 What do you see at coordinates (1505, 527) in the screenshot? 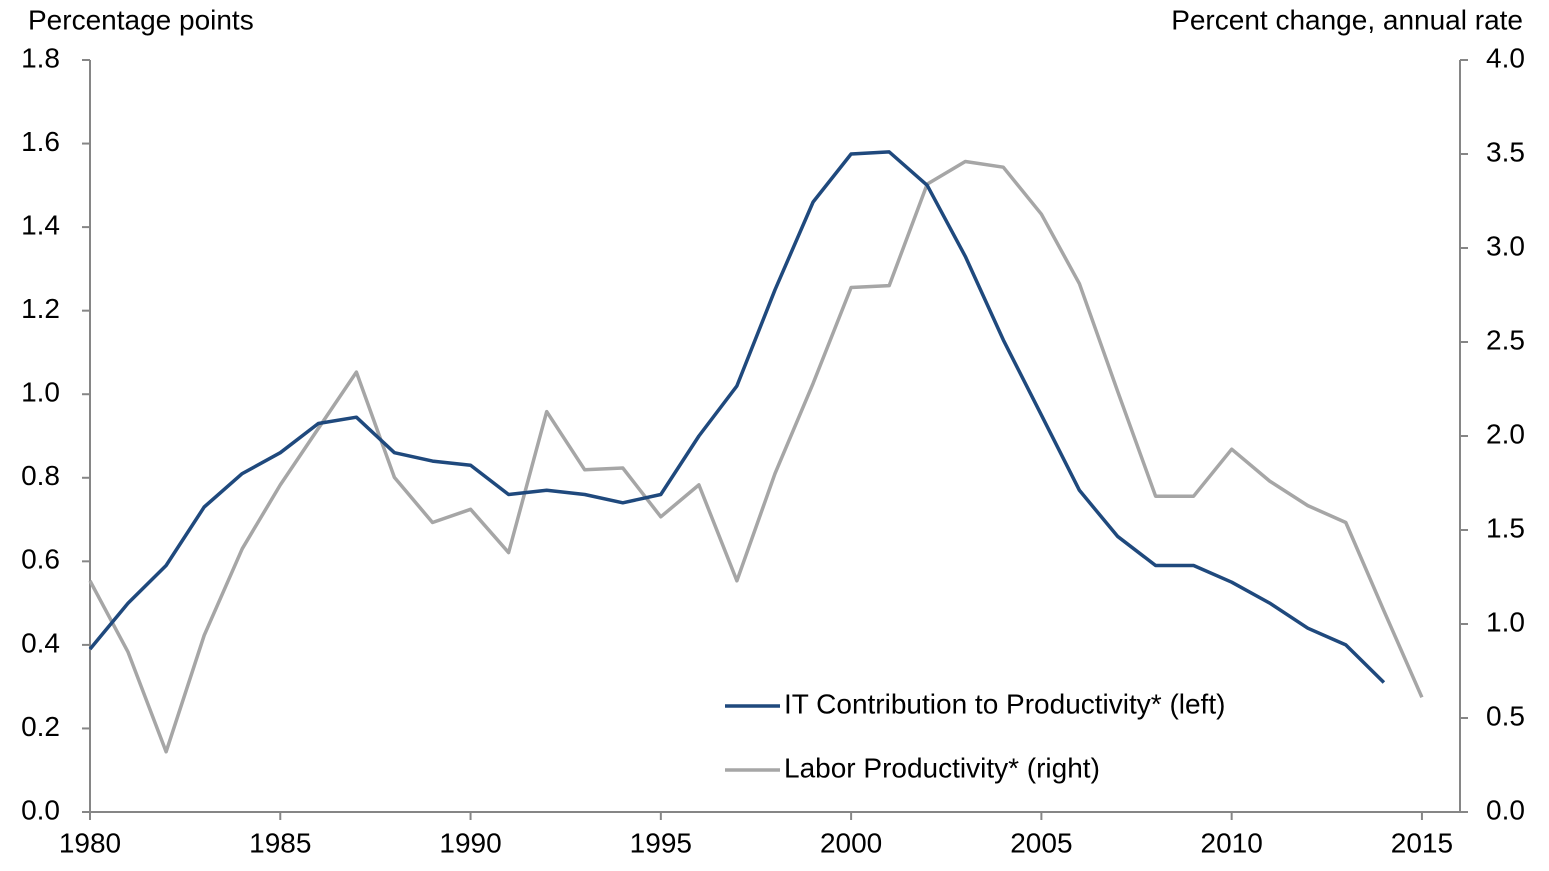
I see `y2-tick-label: 1.5` at bounding box center [1505, 527].